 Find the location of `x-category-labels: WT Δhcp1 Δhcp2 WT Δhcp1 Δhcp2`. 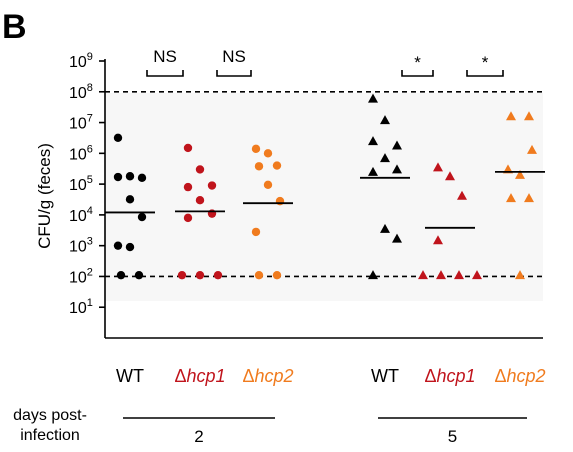

x-category-labels: WT Δhcp1 Δhcp2 WT Δhcp1 Δhcp2 is located at coordinates (331, 376).